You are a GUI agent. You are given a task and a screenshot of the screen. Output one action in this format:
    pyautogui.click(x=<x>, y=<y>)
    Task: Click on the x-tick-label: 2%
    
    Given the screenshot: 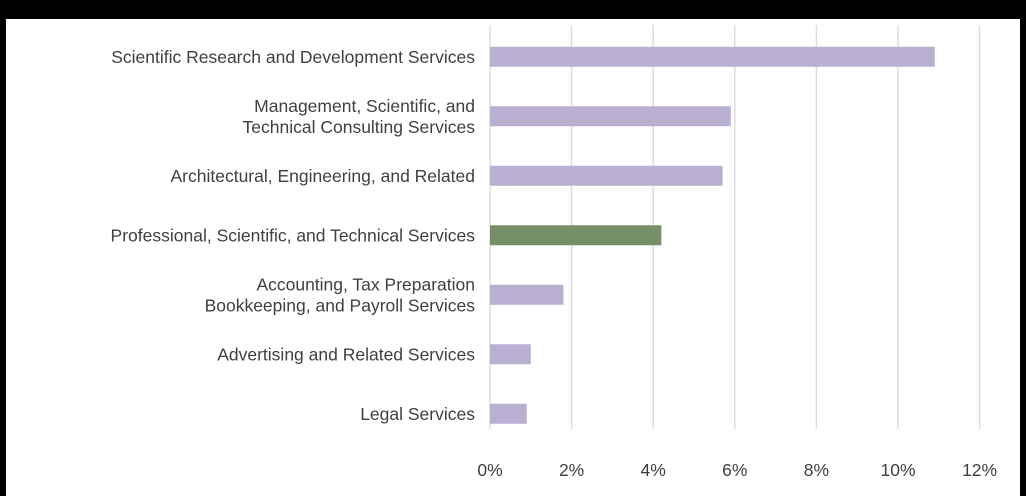 What is the action you would take?
    pyautogui.click(x=571, y=470)
    